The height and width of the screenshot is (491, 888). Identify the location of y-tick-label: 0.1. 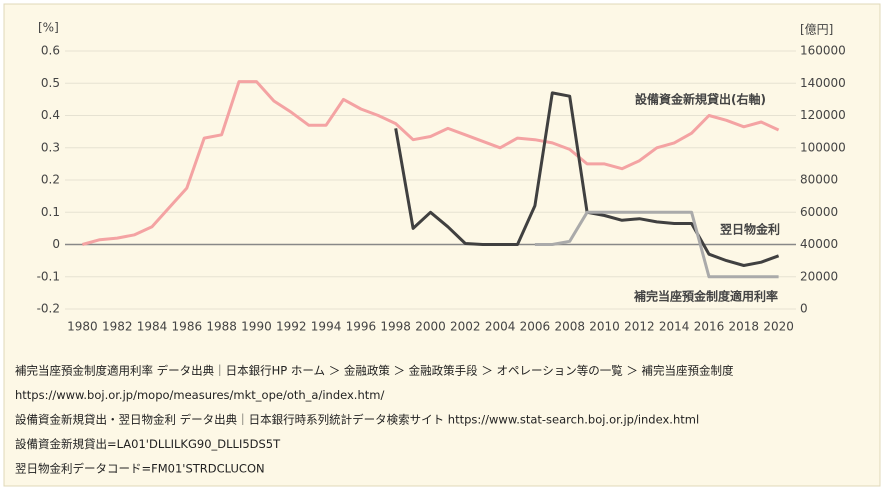
(50, 212).